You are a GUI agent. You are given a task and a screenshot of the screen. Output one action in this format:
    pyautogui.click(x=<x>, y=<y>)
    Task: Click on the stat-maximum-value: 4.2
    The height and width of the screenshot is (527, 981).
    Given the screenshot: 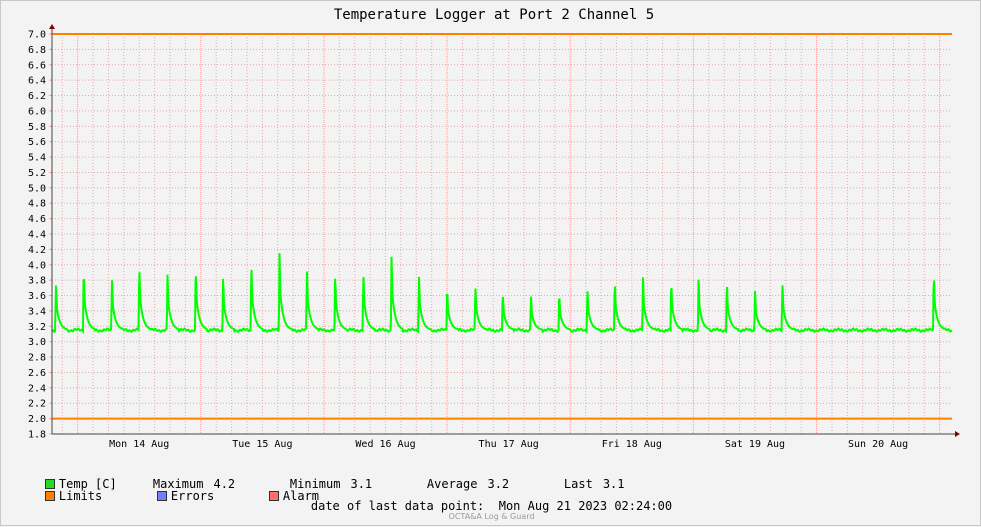 What is the action you would take?
    pyautogui.click(x=224, y=484)
    